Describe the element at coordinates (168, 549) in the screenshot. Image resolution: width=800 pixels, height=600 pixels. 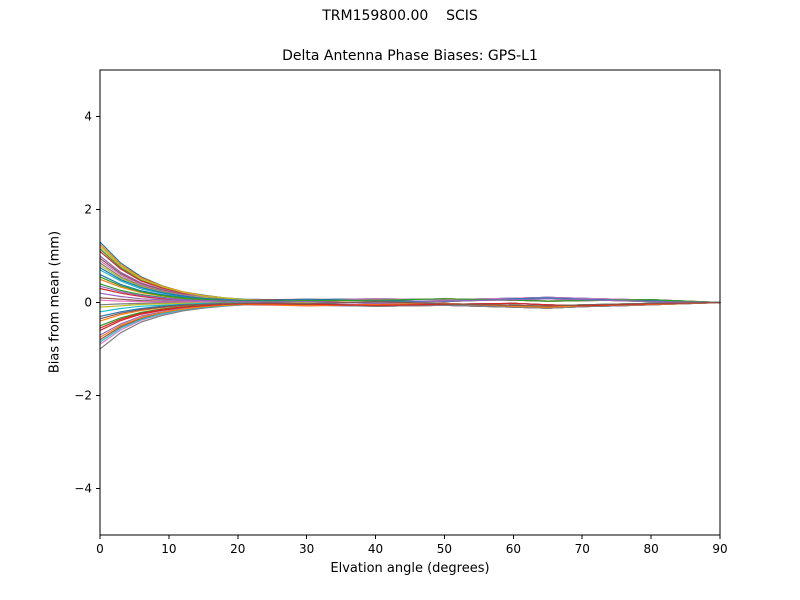
I see `x-tick-label: 10` at that location.